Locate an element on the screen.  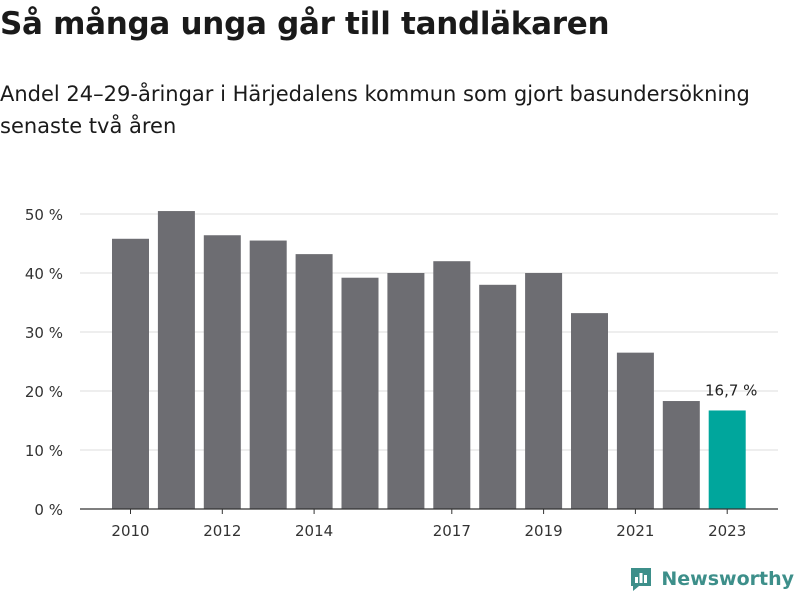
x-tick-label: 2012 is located at coordinates (222, 531).